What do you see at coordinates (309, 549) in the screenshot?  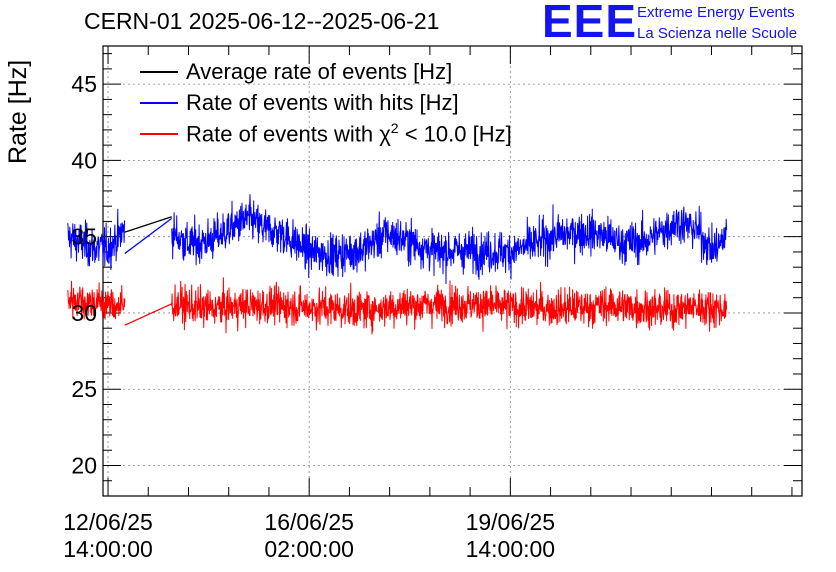 I see `x-tick-label: 02:00:00` at bounding box center [309, 549].